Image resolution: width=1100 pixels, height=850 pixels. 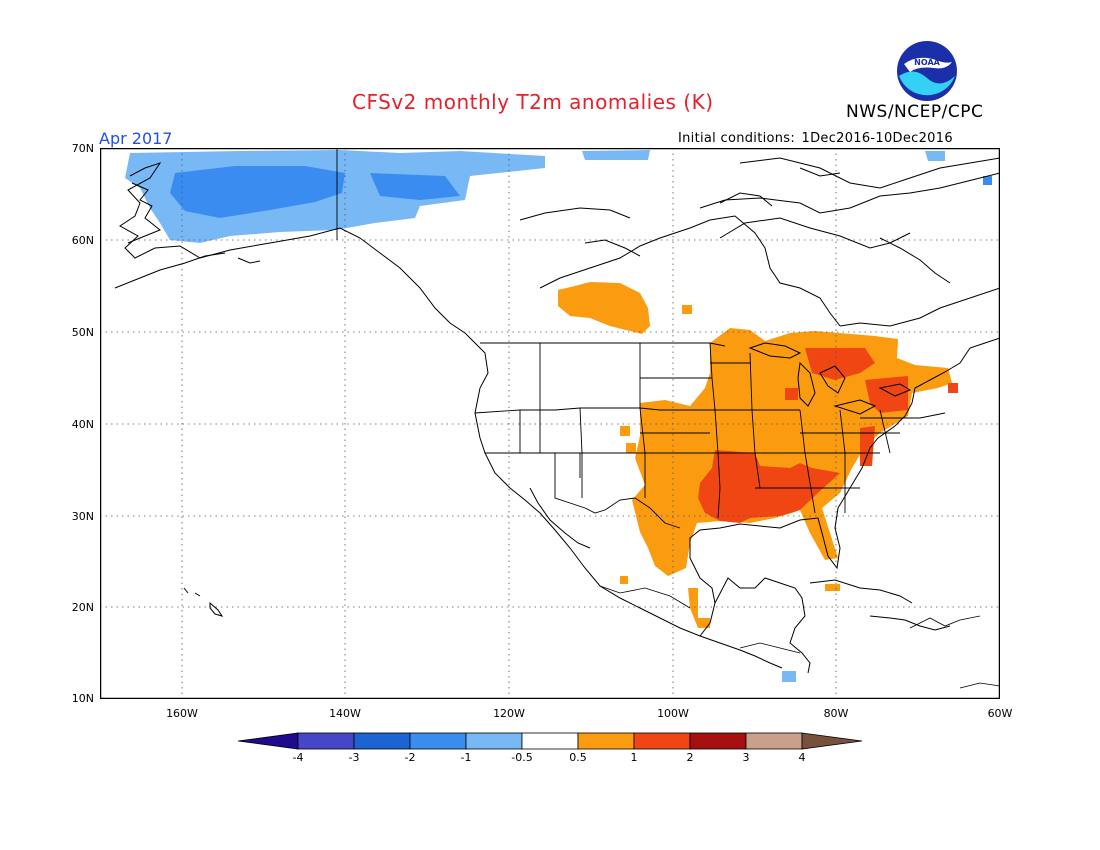 I want to click on lon-label-80w: 80W, so click(x=836, y=713).